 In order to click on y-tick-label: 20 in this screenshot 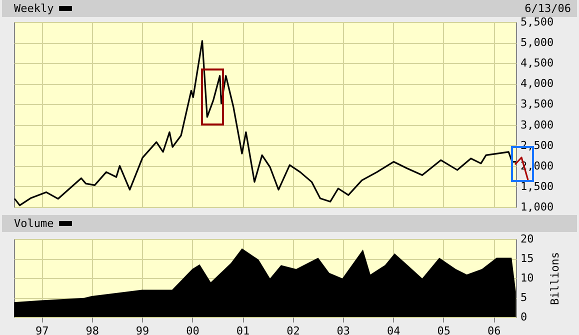, I will do `click(527, 239)`.